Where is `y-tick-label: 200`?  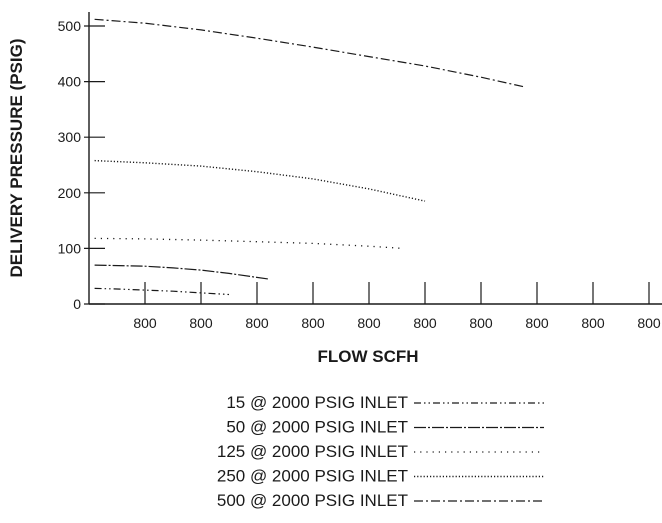
y-tick-label: 200 is located at coordinates (70, 193).